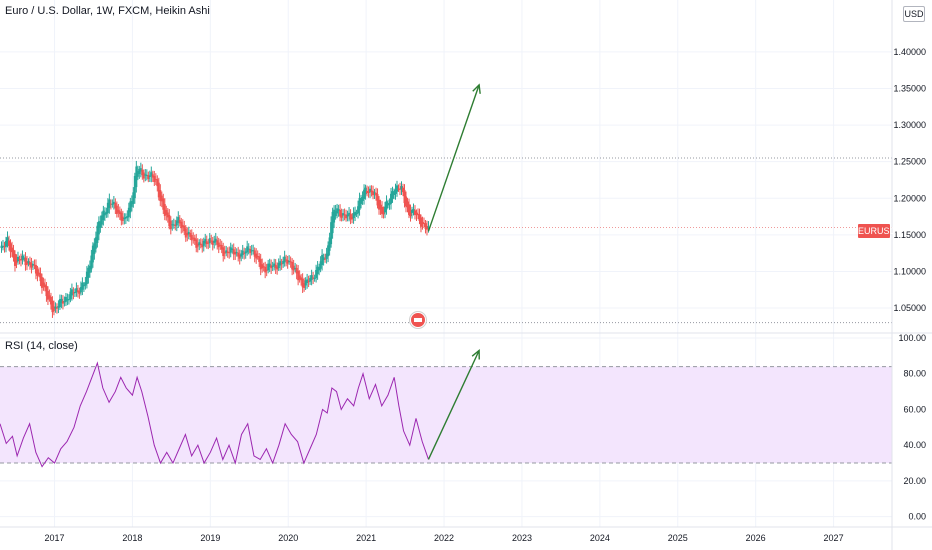 This screenshot has width=932, height=550. Describe the element at coordinates (476, 88) in the screenshot. I see `price-projection-arrow-head` at that location.